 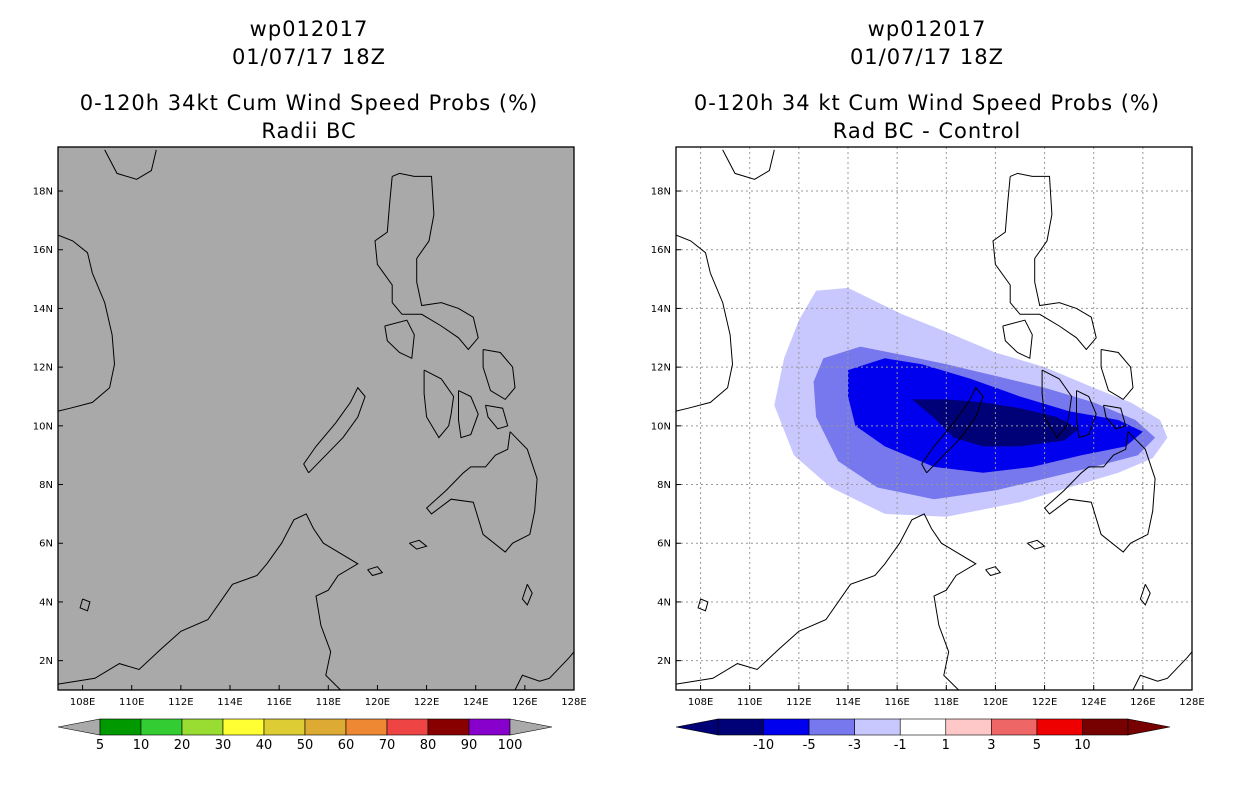 What do you see at coordinates (43, 250) in the screenshot?
I see `left-y-tick-label-7: 16N` at bounding box center [43, 250].